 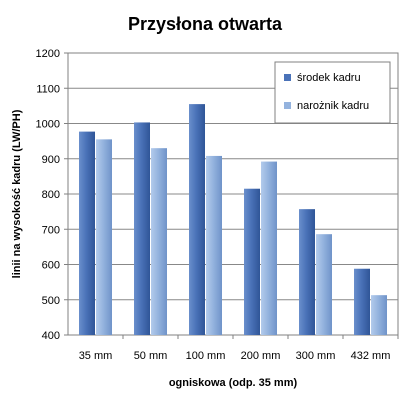 I want to click on y-tick-label: 1100, so click(x=48, y=89).